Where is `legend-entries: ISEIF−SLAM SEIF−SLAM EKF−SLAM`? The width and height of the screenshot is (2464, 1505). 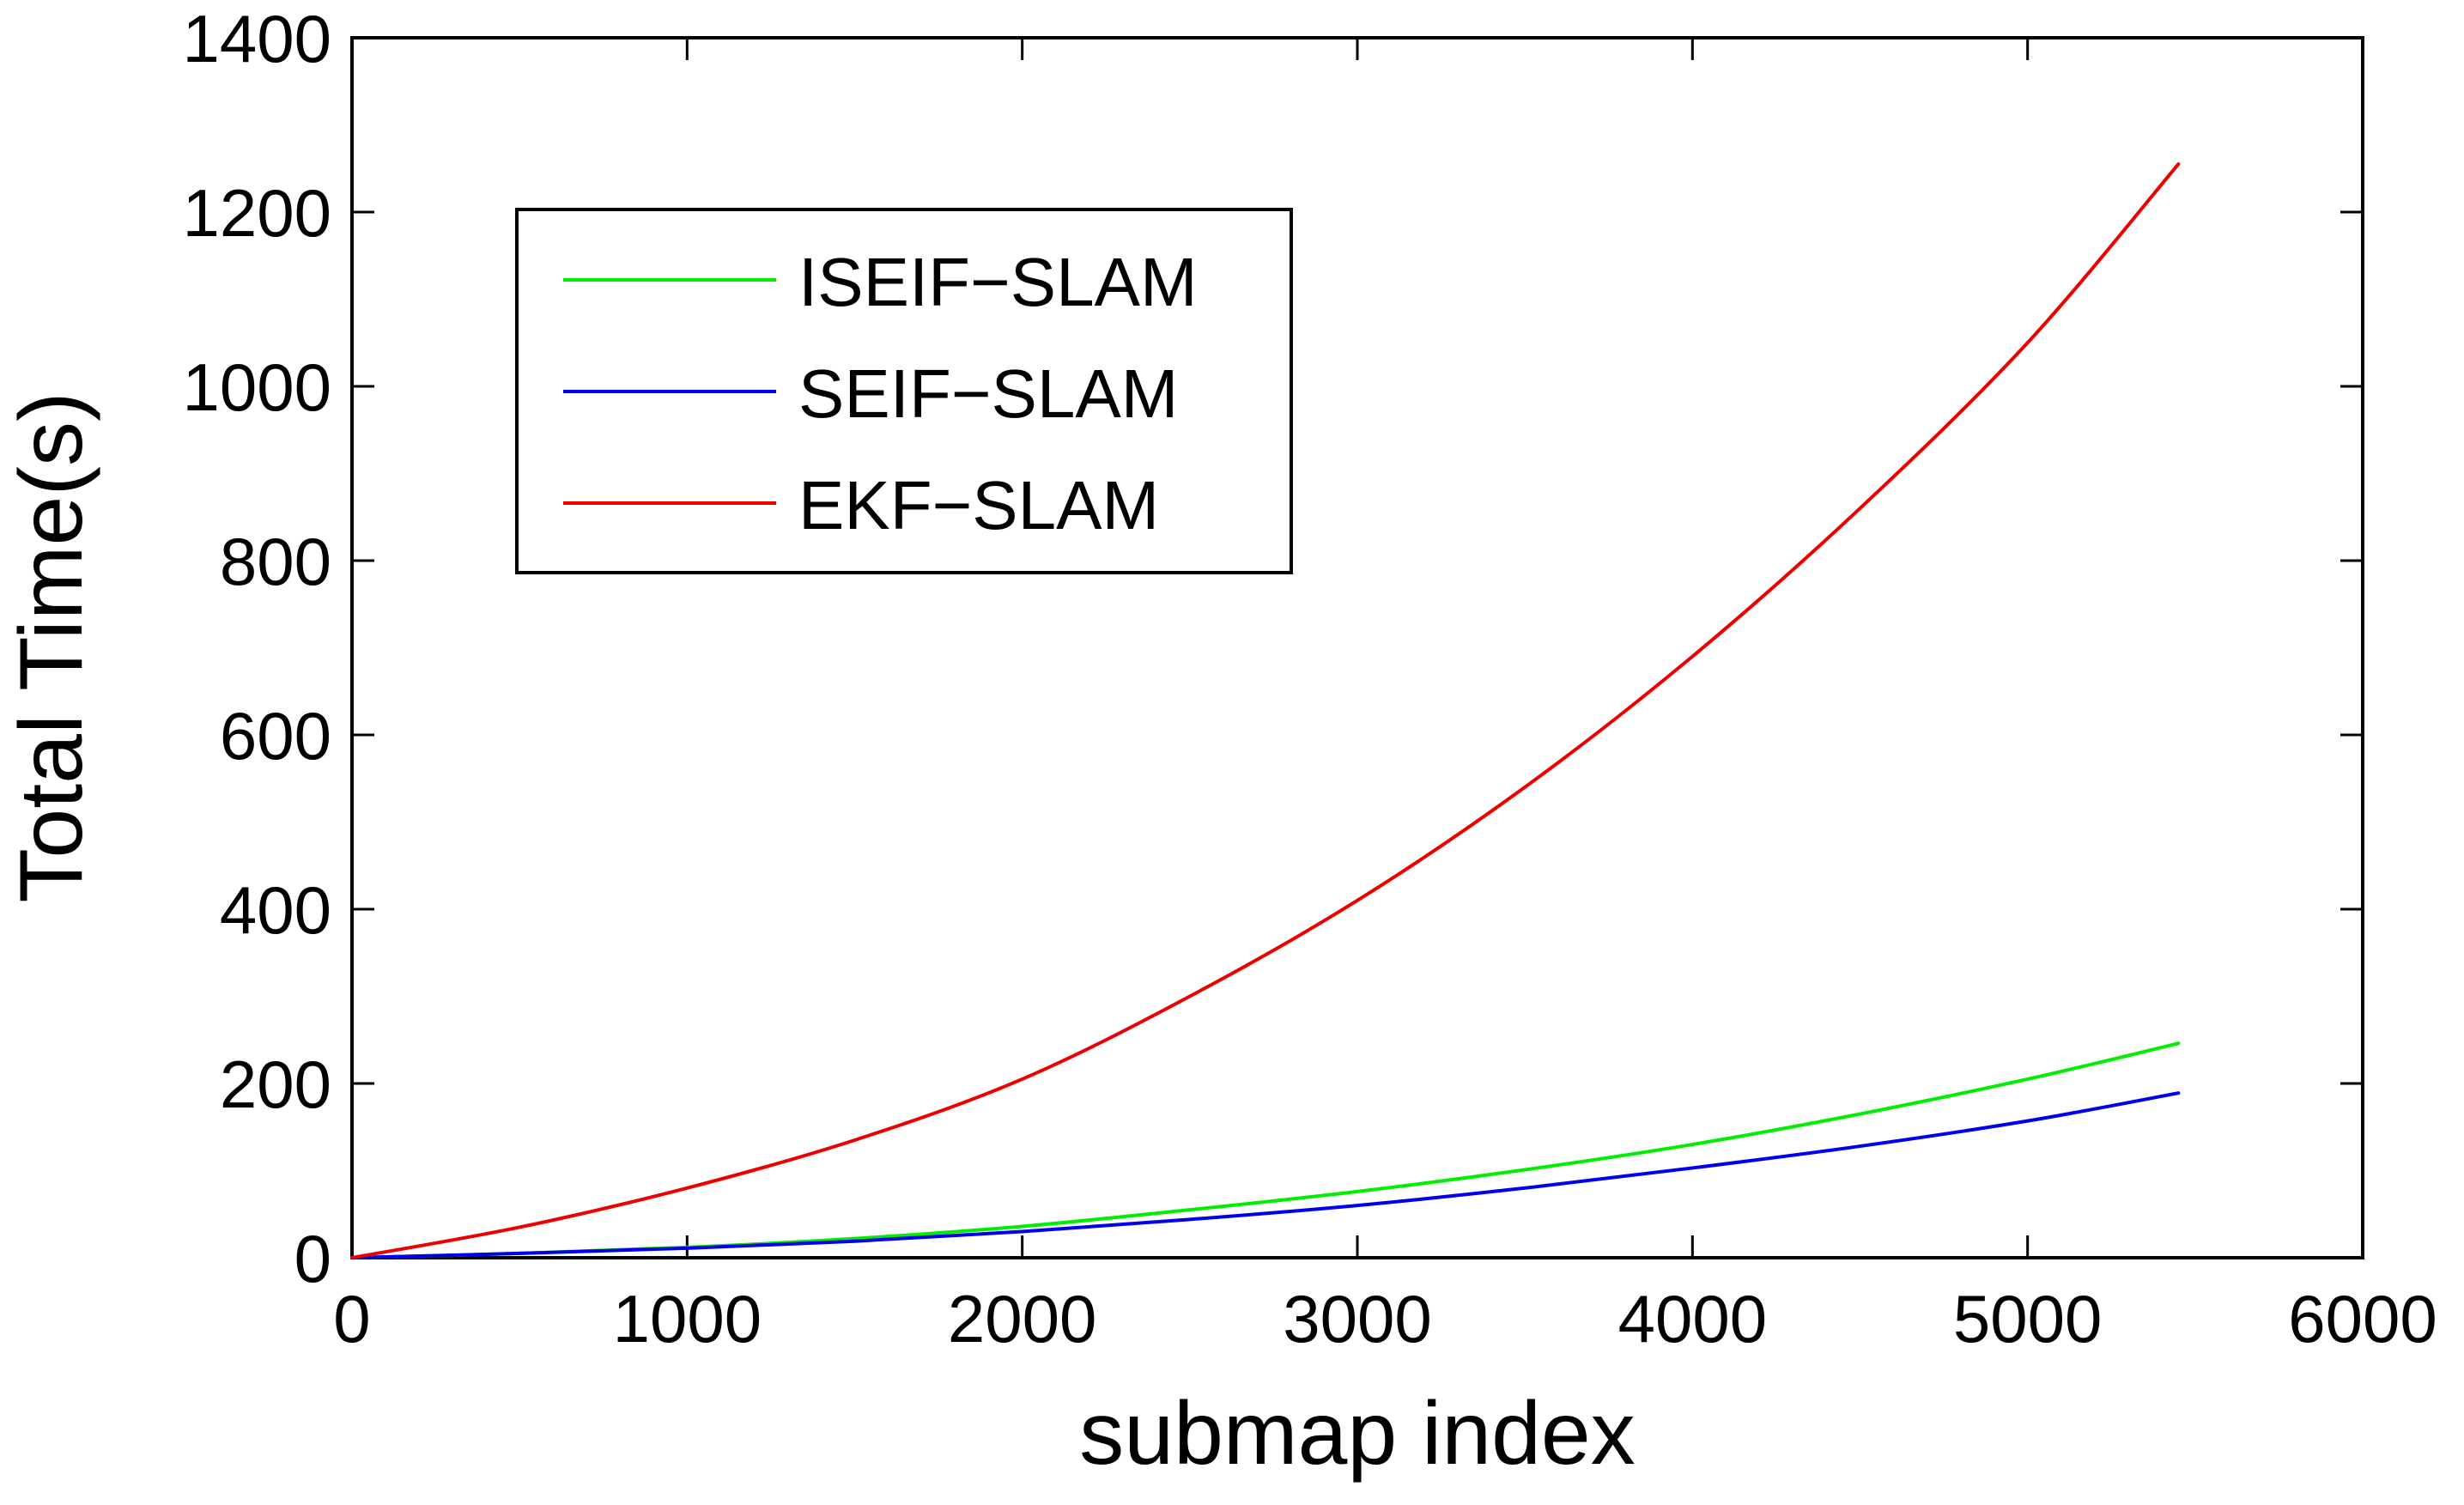 legend-entries: ISEIF−SLAM SEIF−SLAM EKF−SLAM is located at coordinates (881, 393).